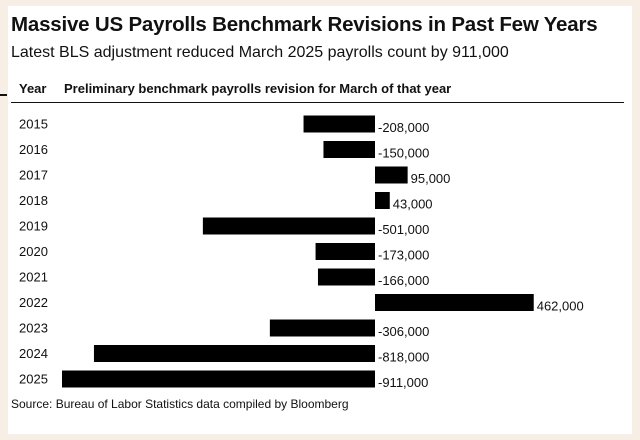  What do you see at coordinates (403, 229) in the screenshot?
I see `value-label: -501,000` at bounding box center [403, 229].